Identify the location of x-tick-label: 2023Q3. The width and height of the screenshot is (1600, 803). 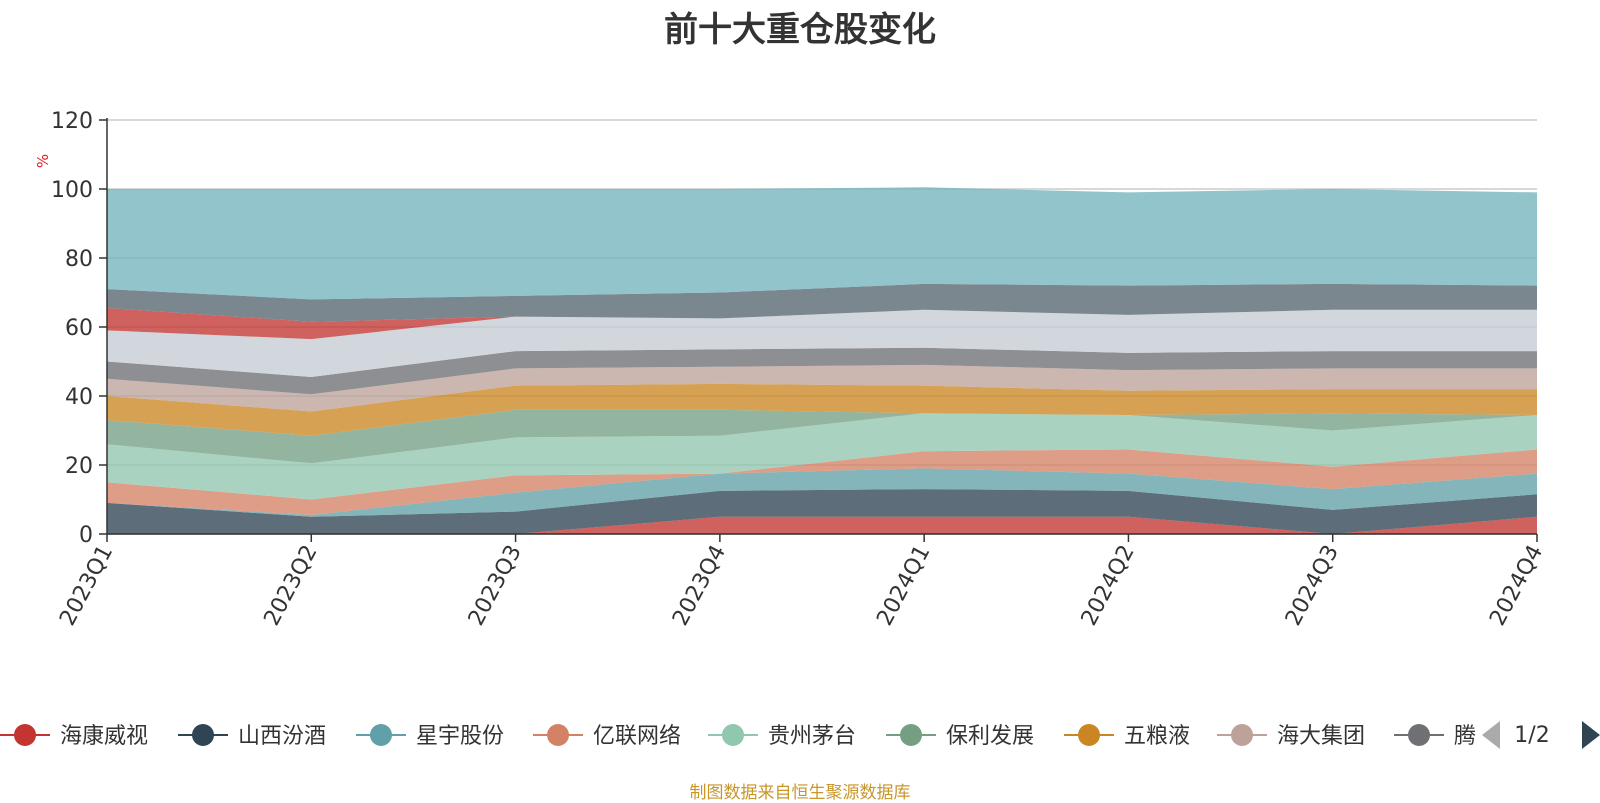
(495, 585).